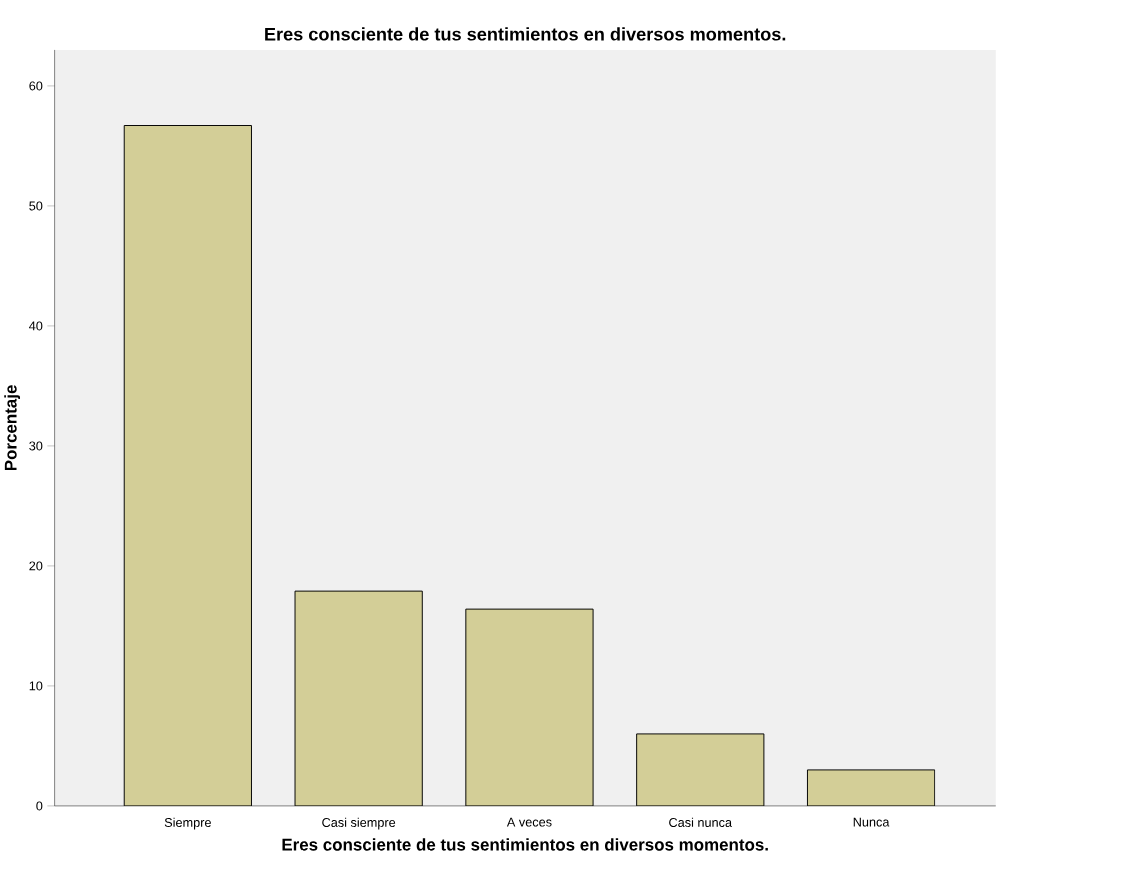 Image resolution: width=1129 pixels, height=887 pixels. What do you see at coordinates (39, 806) in the screenshot?
I see `y-tick-label: 0` at bounding box center [39, 806].